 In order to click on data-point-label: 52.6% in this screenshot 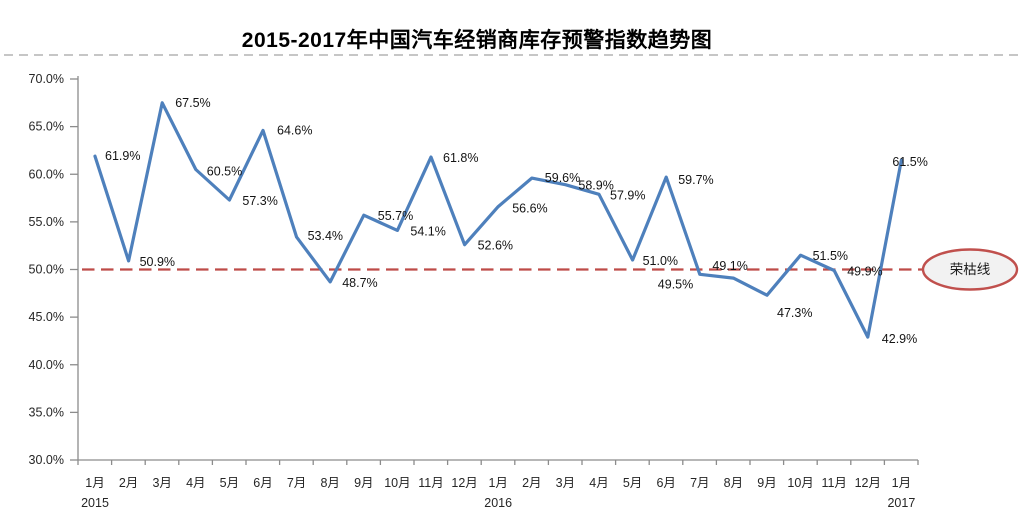, I will do `click(495, 246)`.